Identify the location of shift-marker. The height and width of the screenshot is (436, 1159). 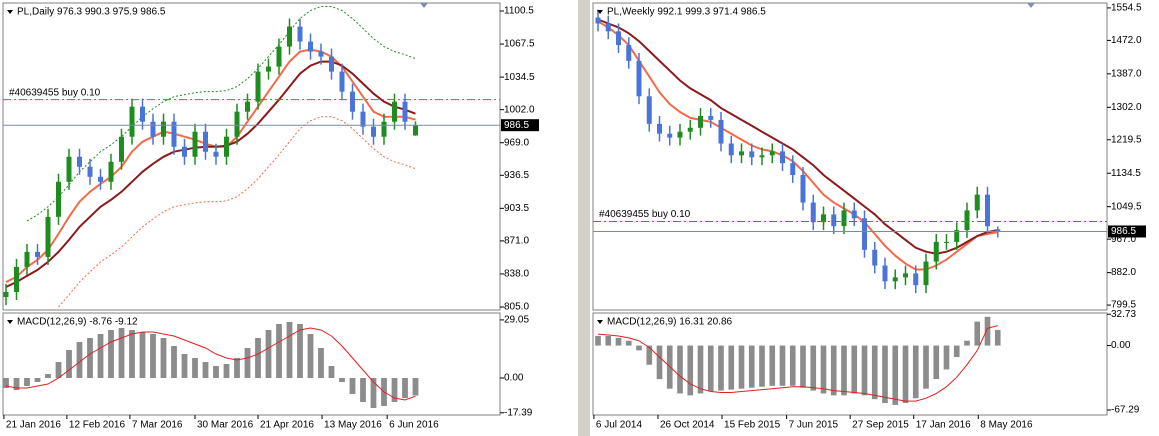
(424, 5).